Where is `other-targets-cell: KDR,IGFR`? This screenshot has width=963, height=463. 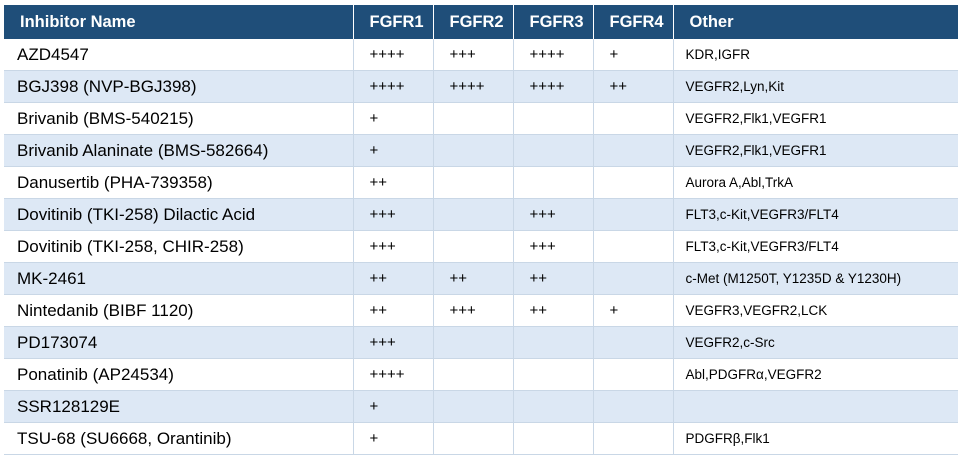
other-targets-cell: KDR,IGFR is located at coordinates (815, 55).